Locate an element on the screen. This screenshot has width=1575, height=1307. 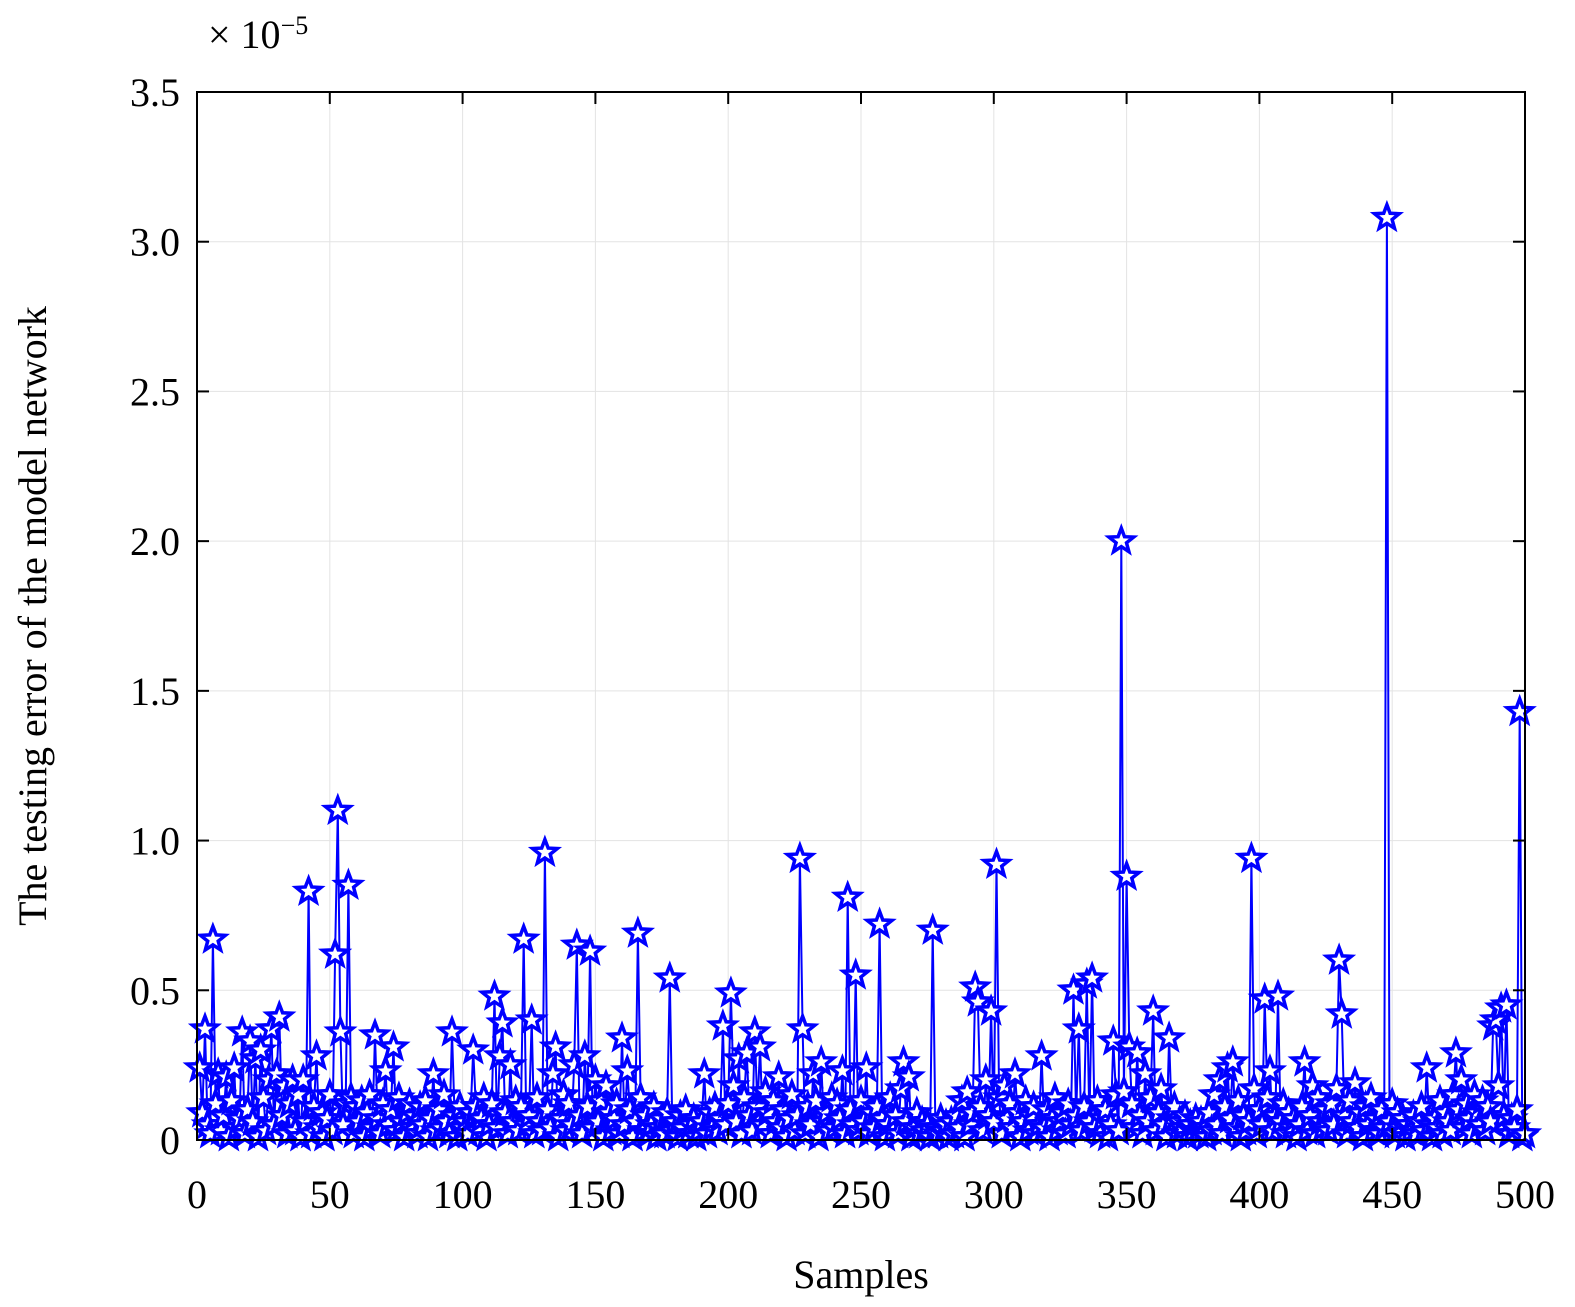
y-scale-base: × 10 is located at coordinates (244, 34).